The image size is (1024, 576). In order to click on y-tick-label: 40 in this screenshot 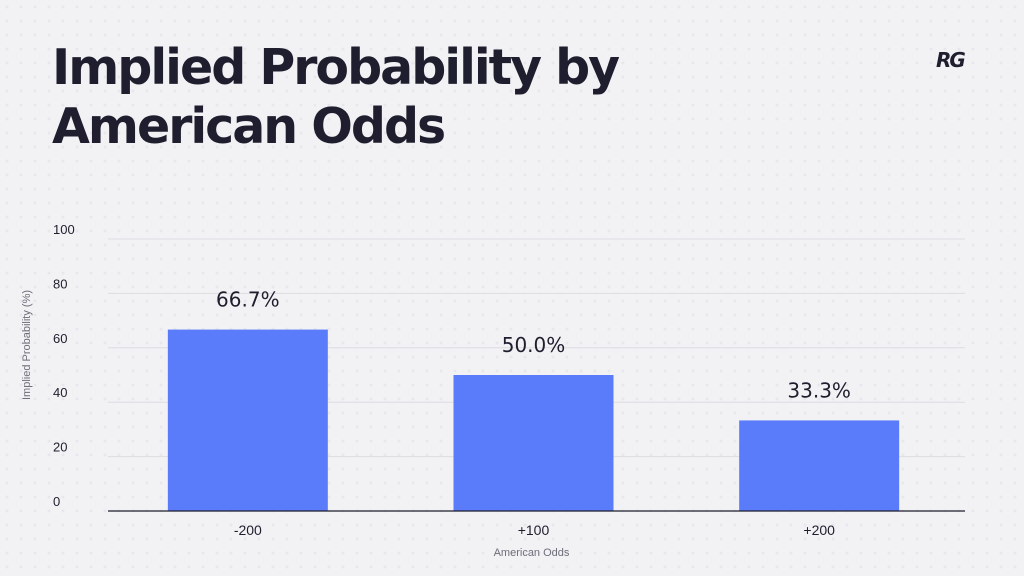, I will do `click(60, 392)`.